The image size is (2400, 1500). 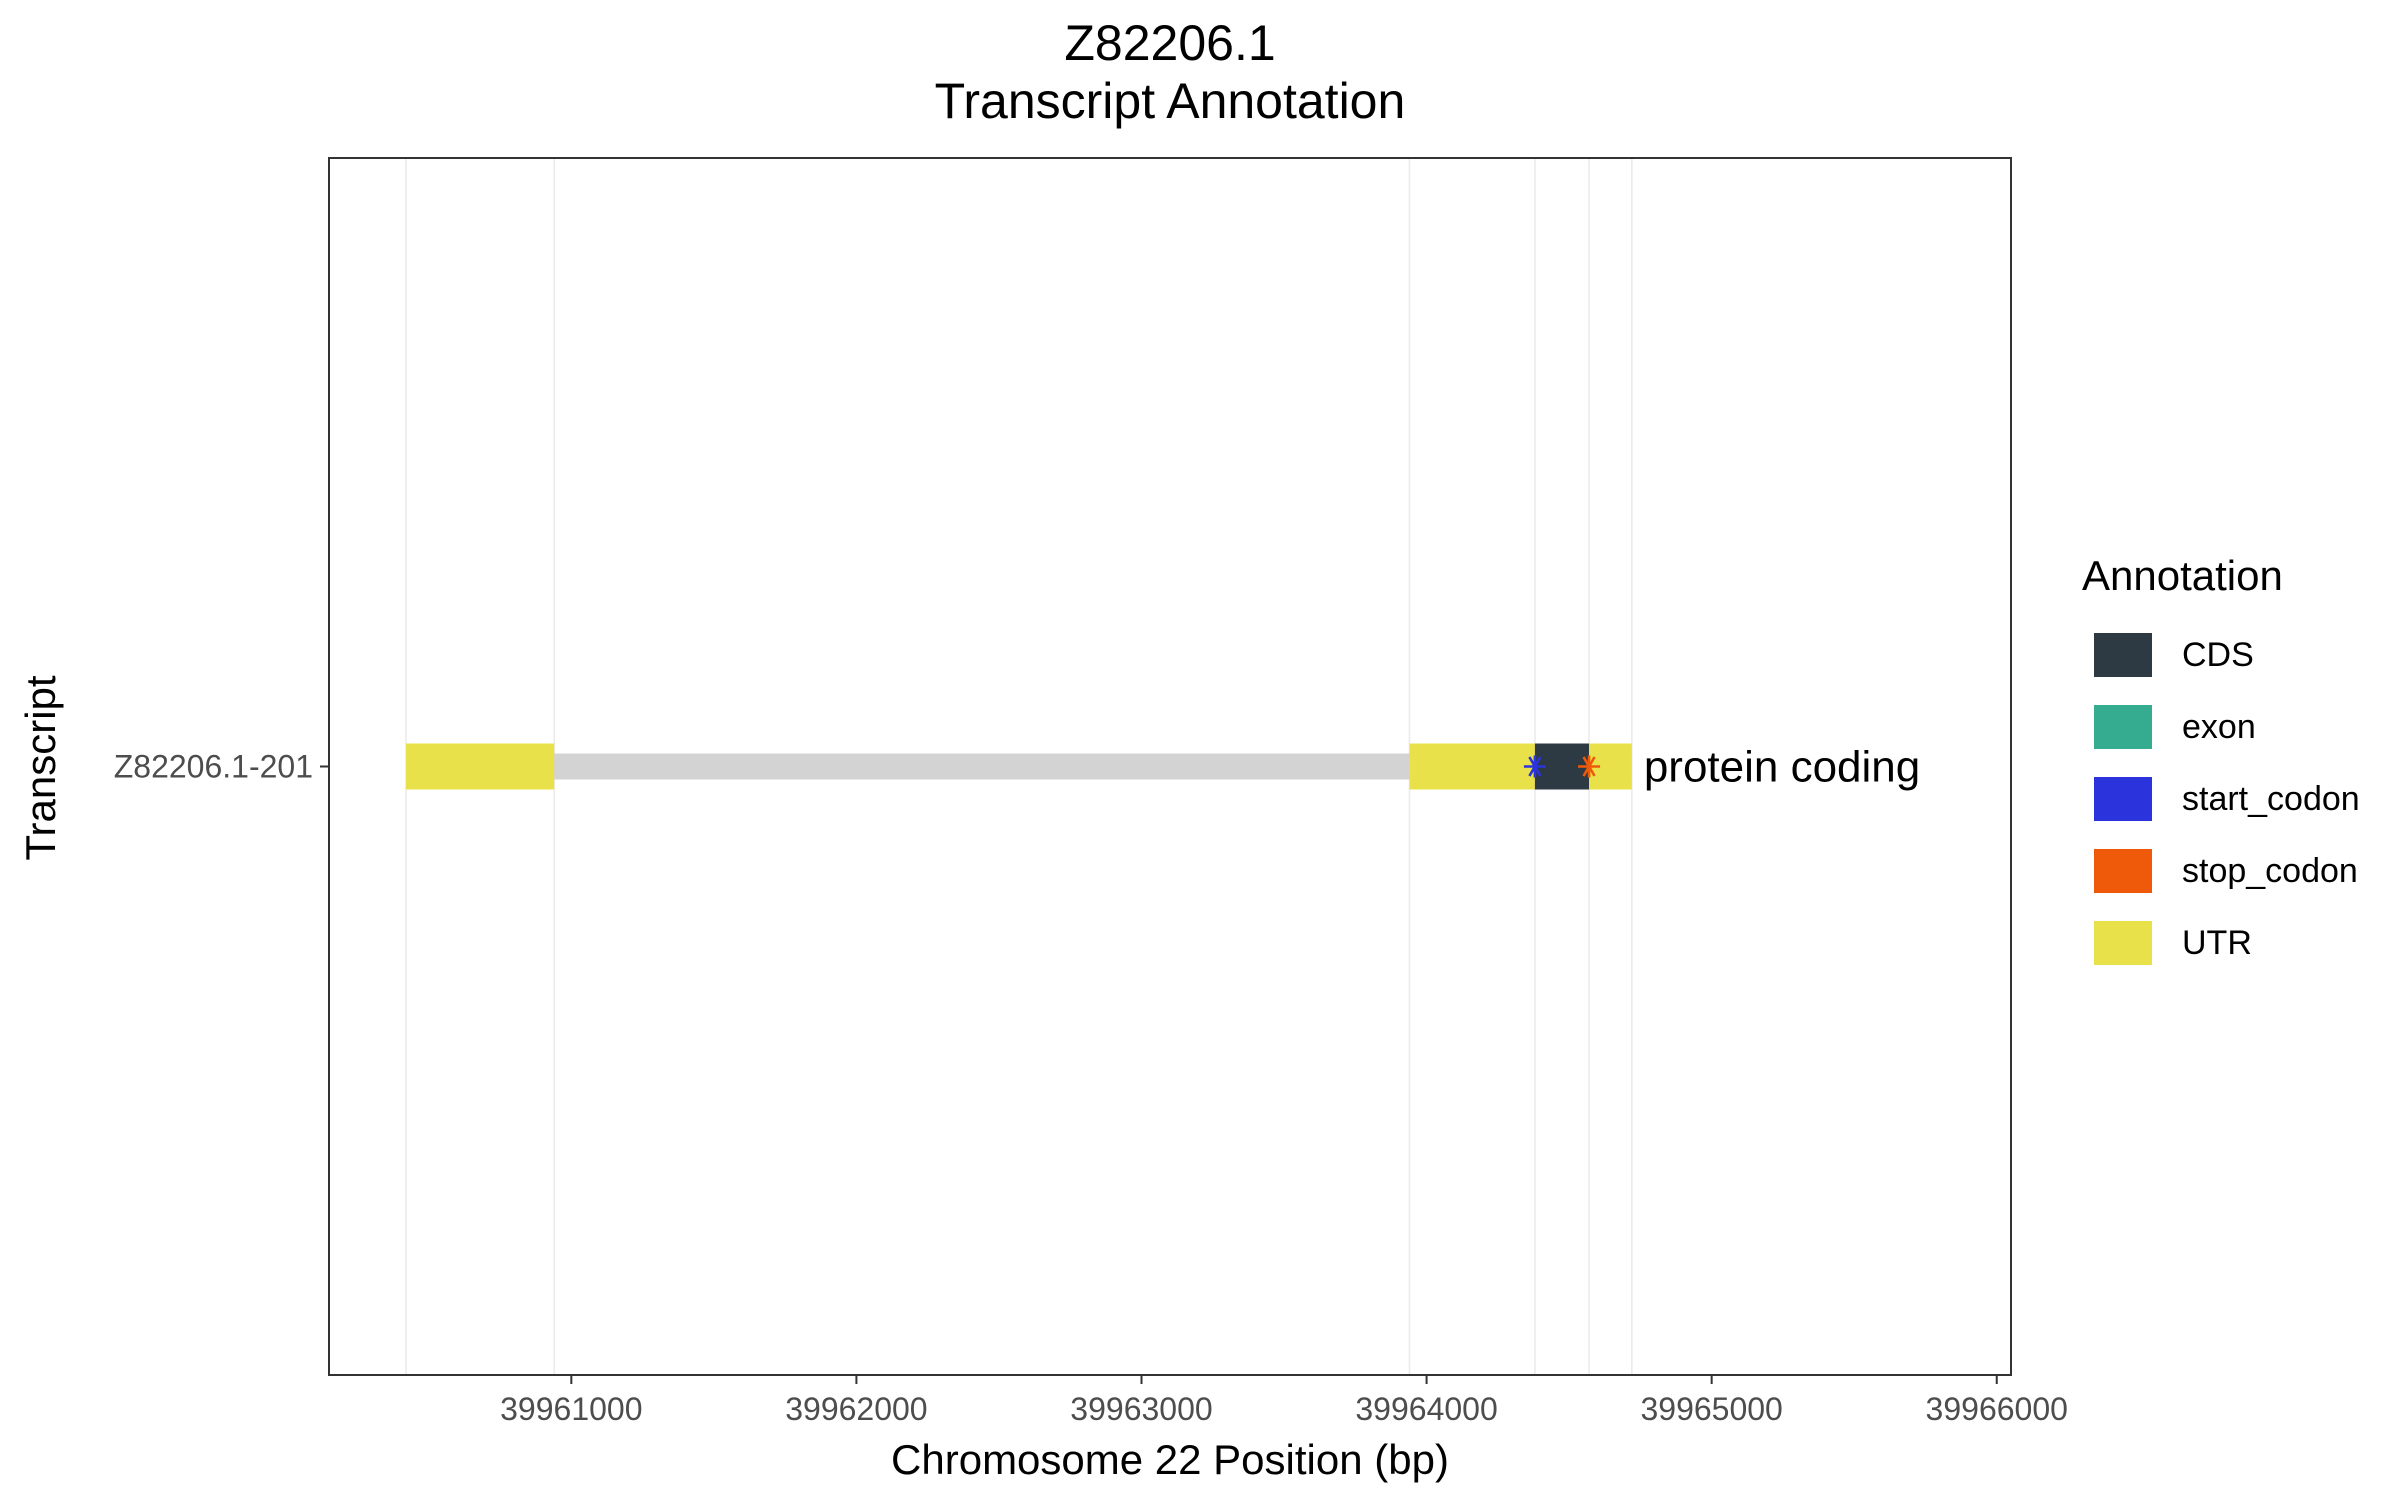 What do you see at coordinates (571, 1409) in the screenshot?
I see `x-tick-label: 39961000` at bounding box center [571, 1409].